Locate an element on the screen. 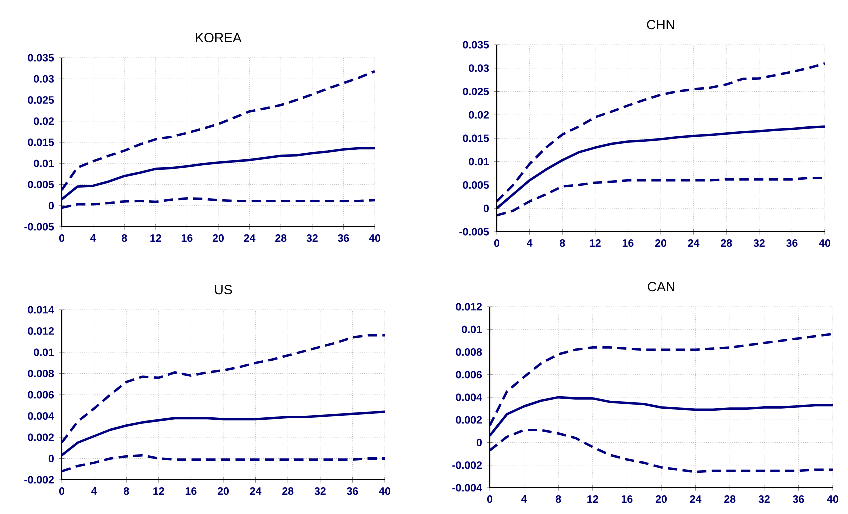 This screenshot has height=514, width=848. chart-title: KOREA is located at coordinates (219, 38).